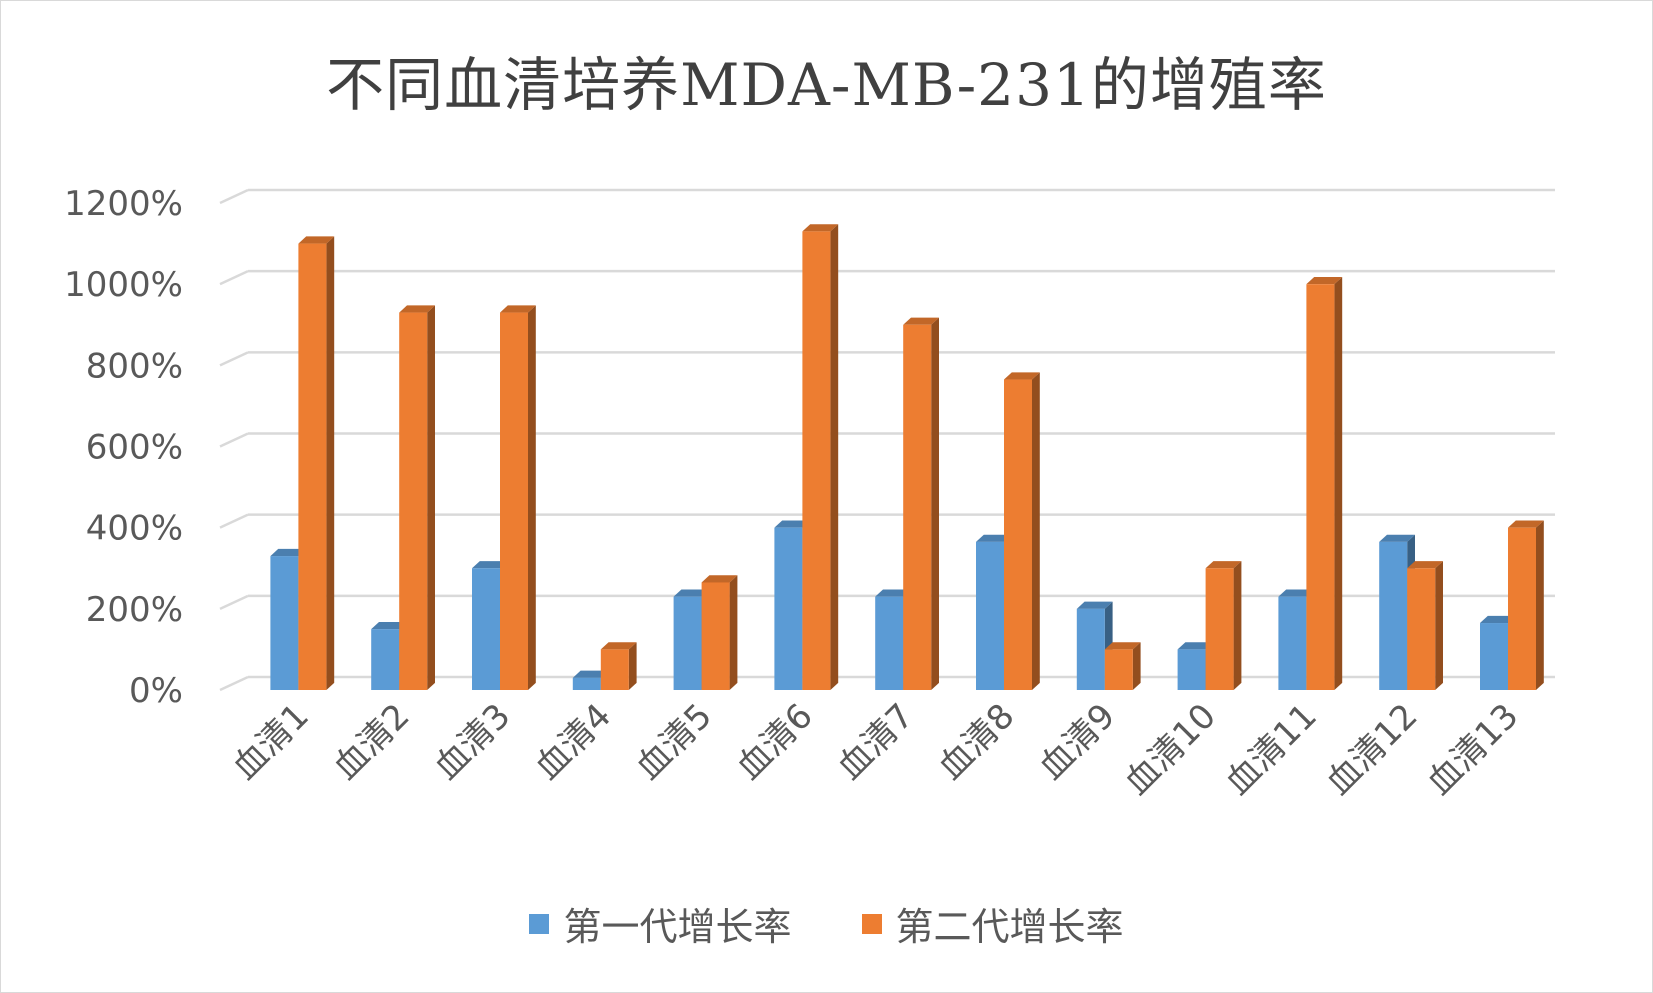 The height and width of the screenshot is (993, 1653). I want to click on y-tick-label-0: 0%, so click(156, 691).